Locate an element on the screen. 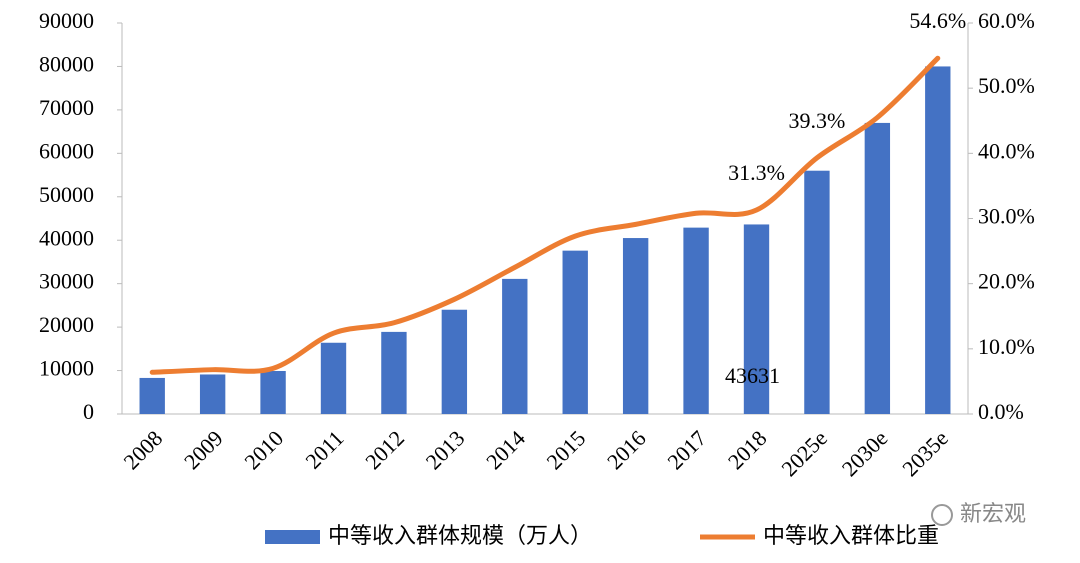  watermark: 新宏观 is located at coordinates (978, 513).